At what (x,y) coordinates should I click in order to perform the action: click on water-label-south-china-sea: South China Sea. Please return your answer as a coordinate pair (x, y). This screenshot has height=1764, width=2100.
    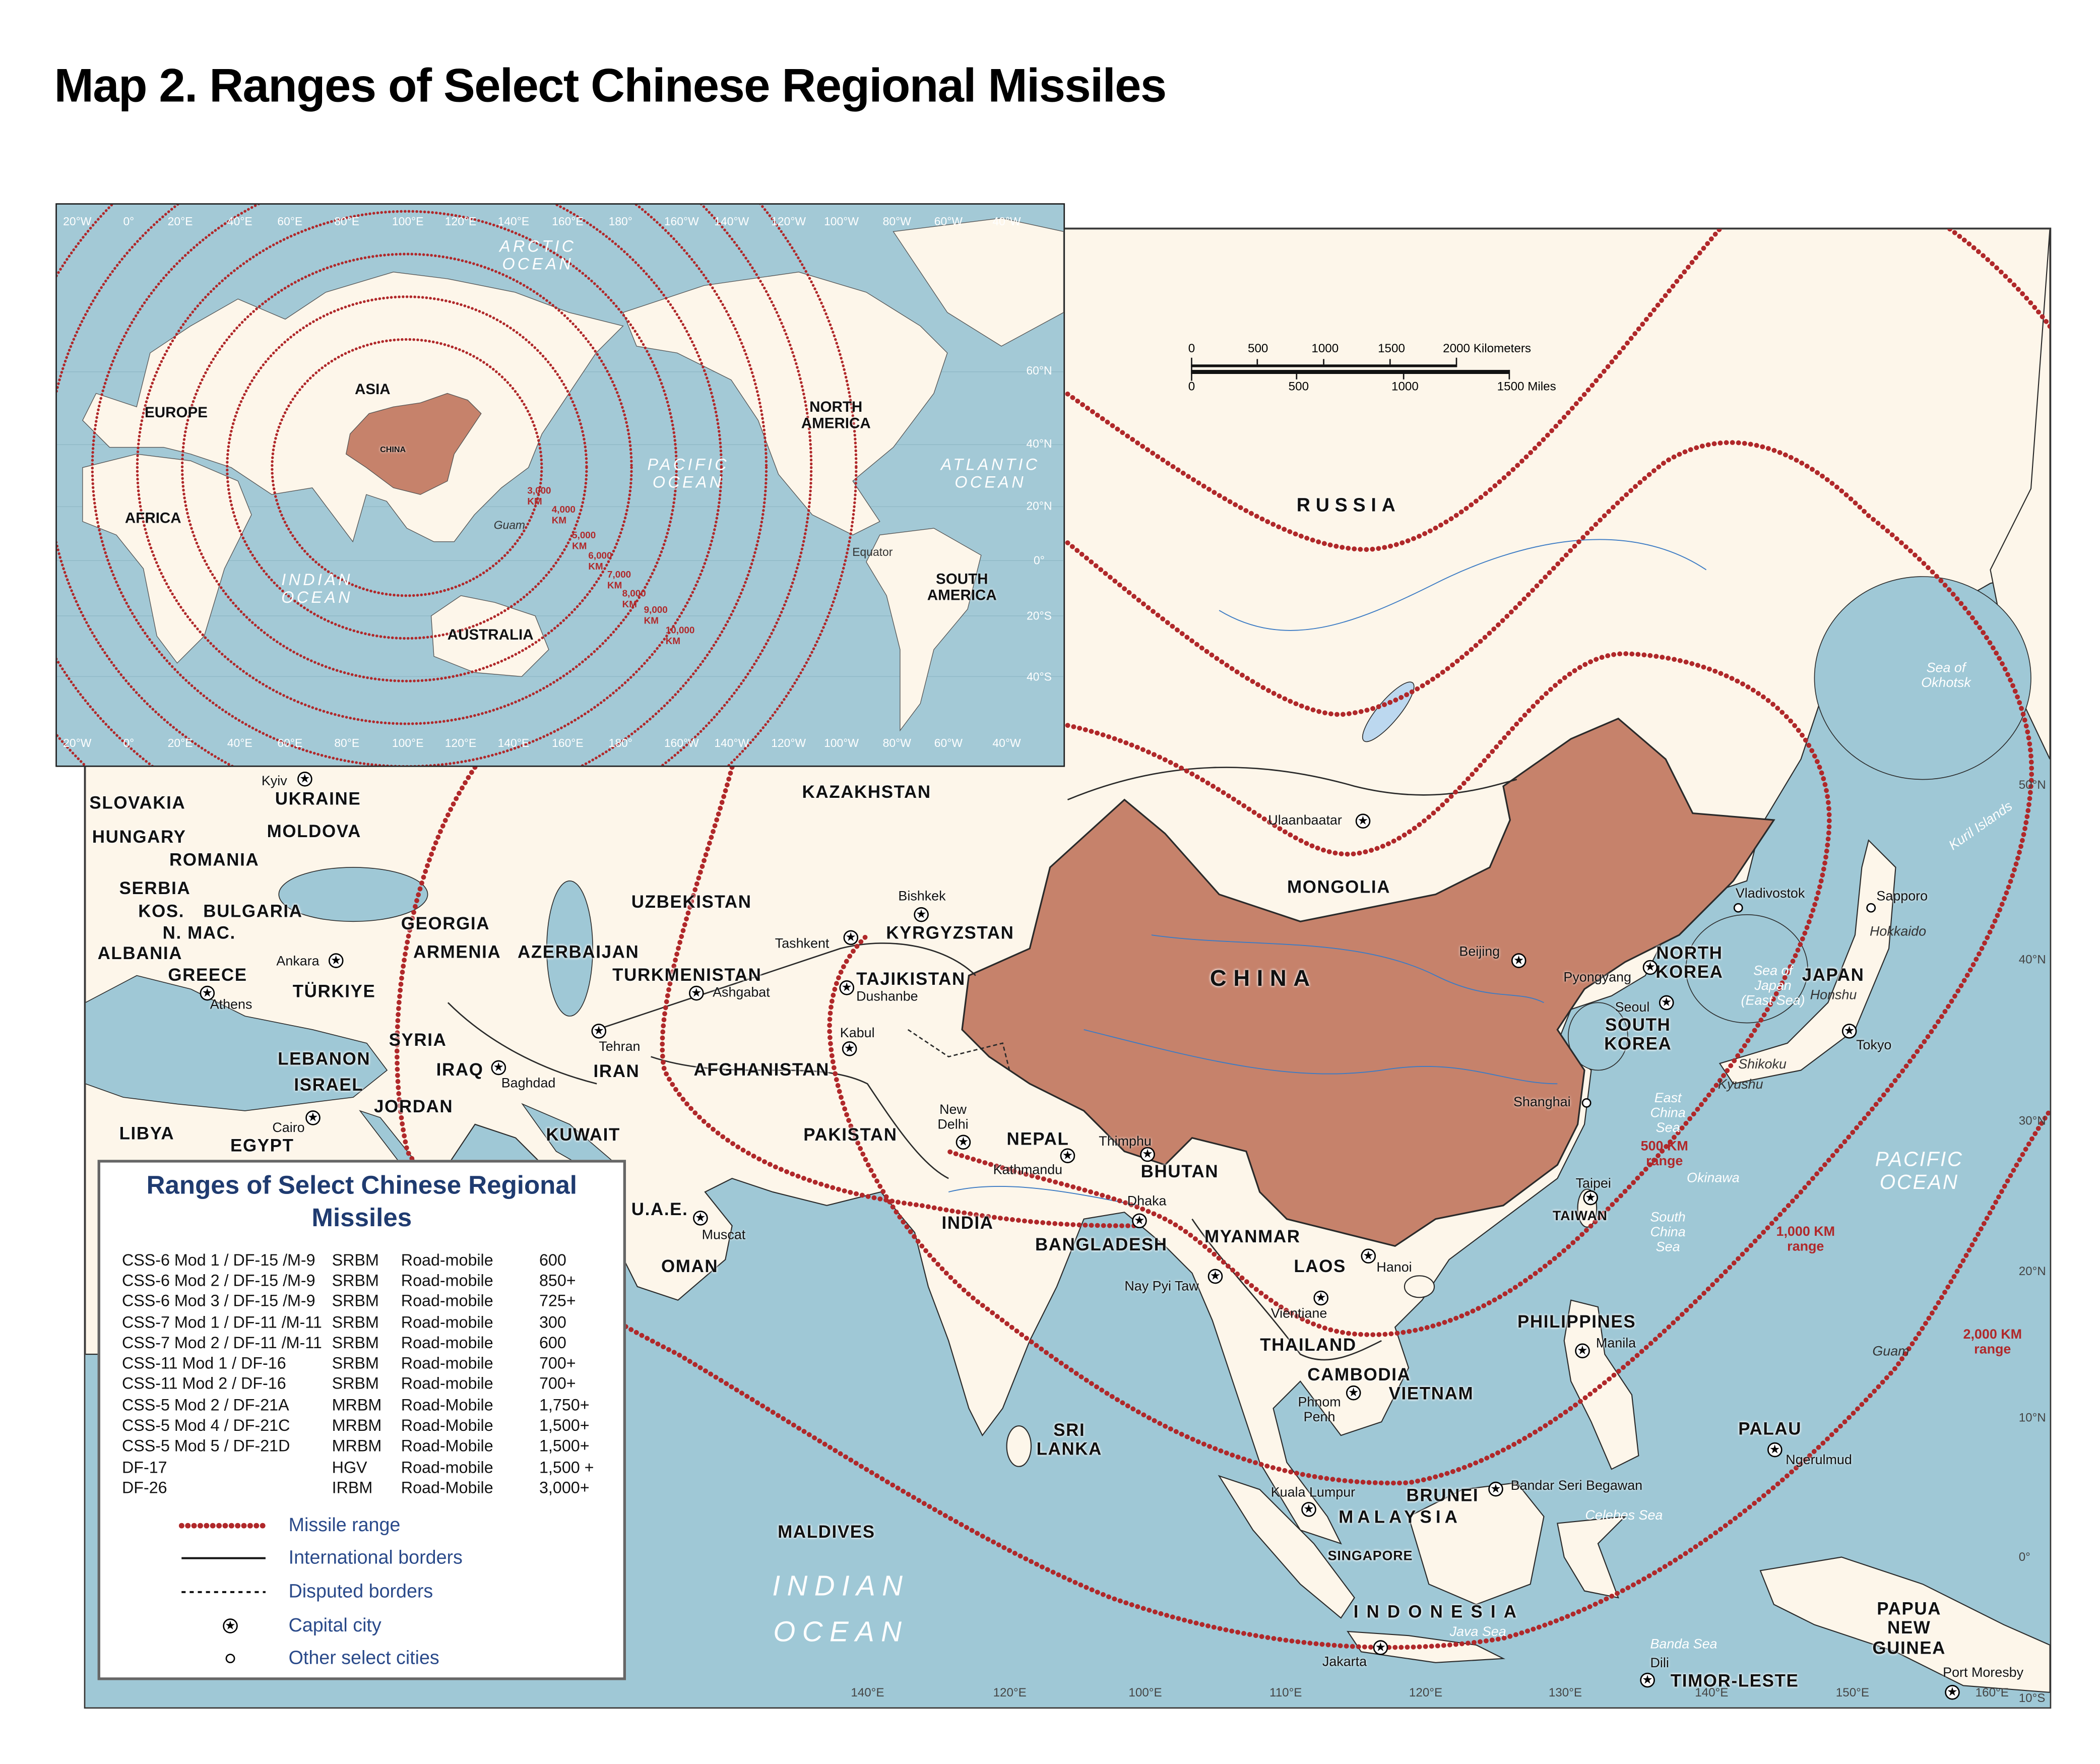
    Looking at the image, I should click on (1668, 1233).